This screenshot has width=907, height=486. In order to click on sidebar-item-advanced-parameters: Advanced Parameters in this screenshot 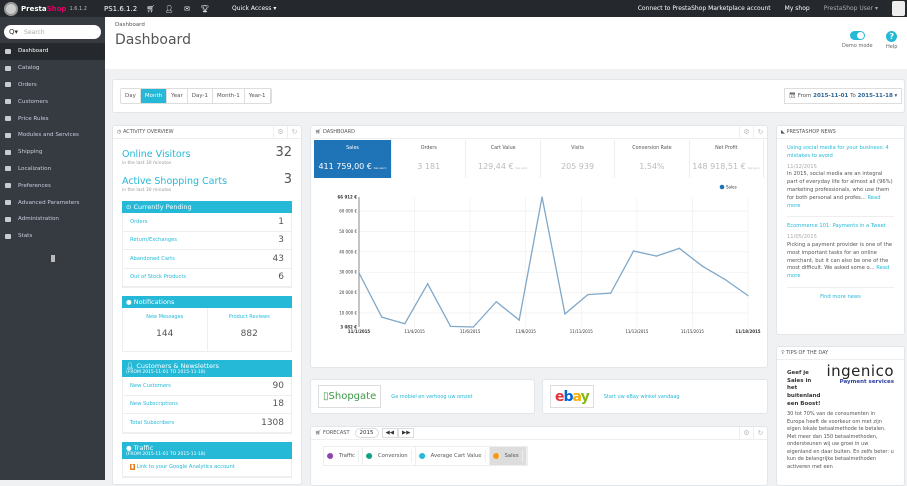, I will do `click(52, 202)`.